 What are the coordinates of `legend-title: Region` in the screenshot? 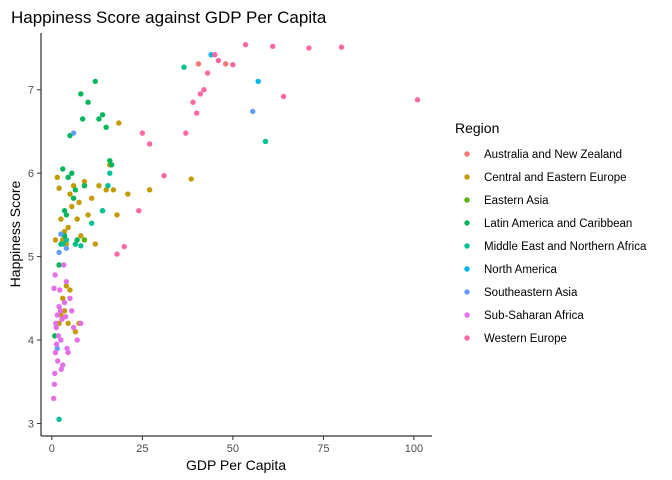 It's located at (477, 128).